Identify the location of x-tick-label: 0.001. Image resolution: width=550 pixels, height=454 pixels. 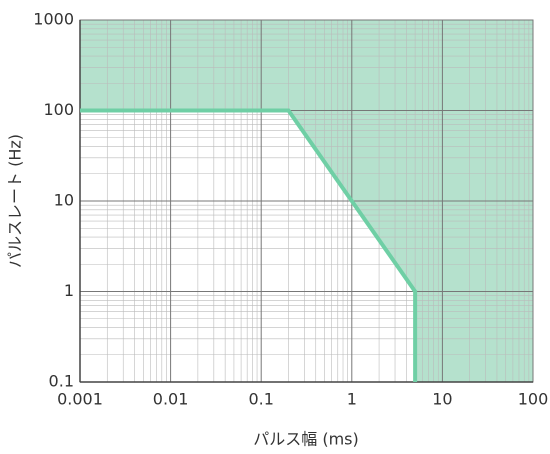
(80, 399).